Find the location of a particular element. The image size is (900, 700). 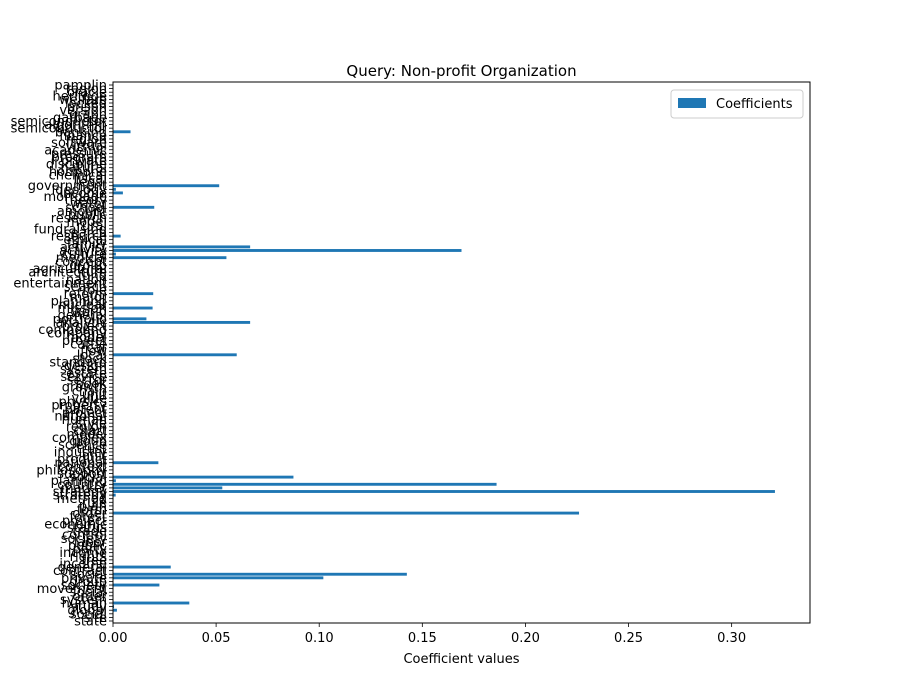

y-tick-label: chemical is located at coordinates (78, 175).